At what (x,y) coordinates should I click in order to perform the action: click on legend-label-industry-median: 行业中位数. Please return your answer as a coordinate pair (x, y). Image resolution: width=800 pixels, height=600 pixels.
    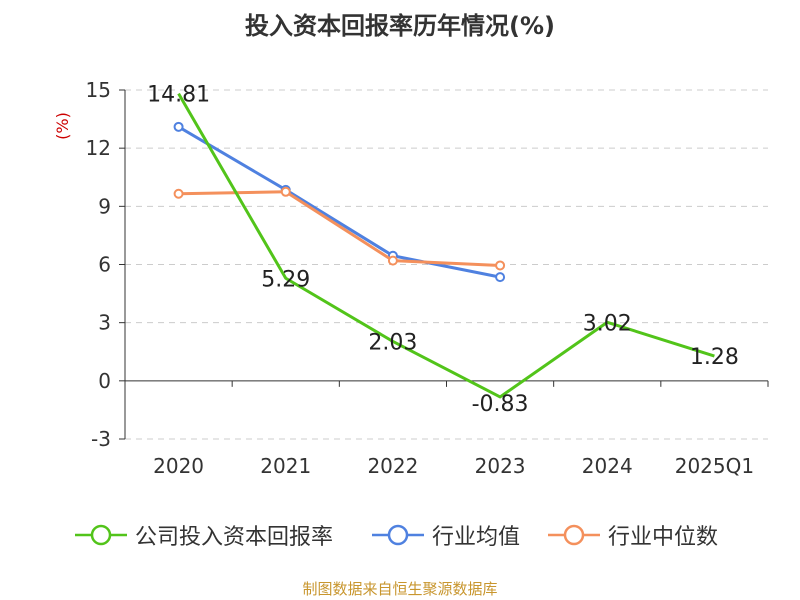
    Looking at the image, I should click on (663, 537).